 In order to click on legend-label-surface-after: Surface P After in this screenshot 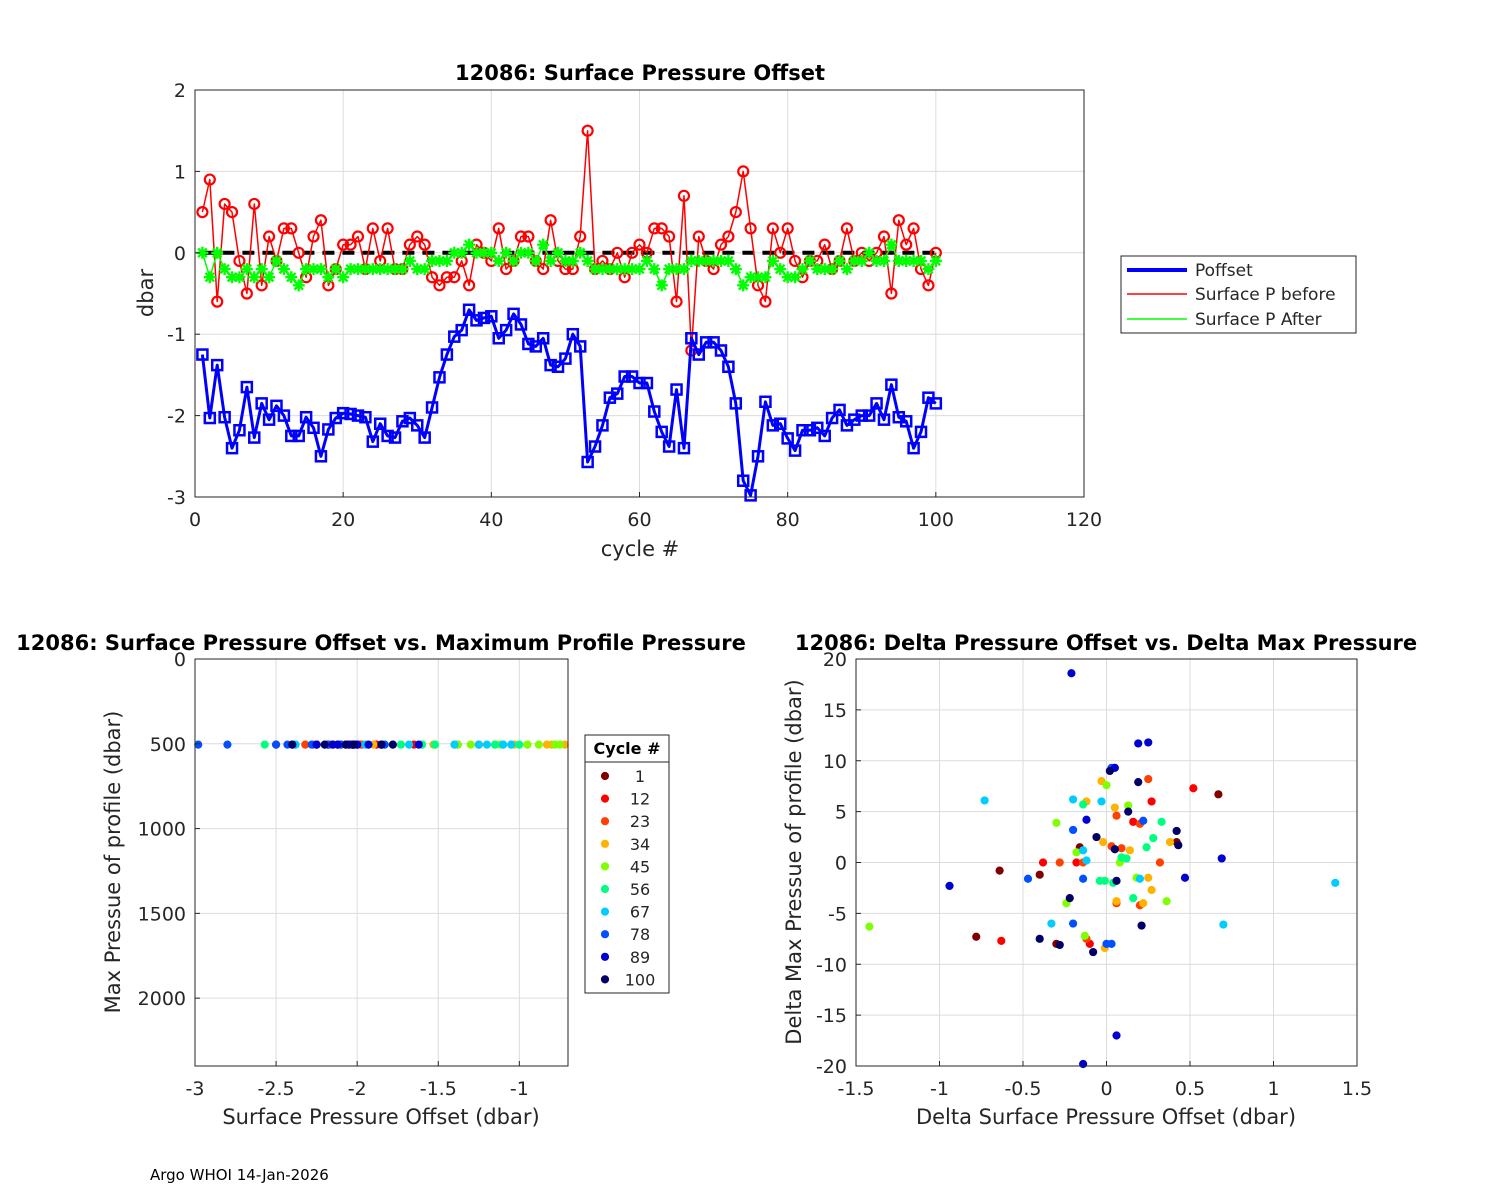, I will do `click(1258, 320)`.